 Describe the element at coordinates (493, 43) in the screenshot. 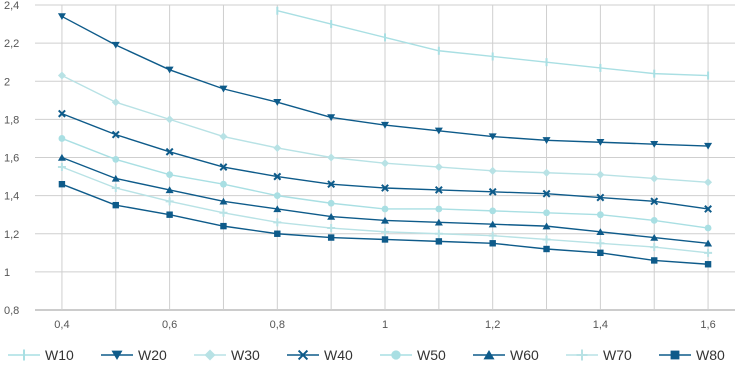

I see `series-w10` at that location.